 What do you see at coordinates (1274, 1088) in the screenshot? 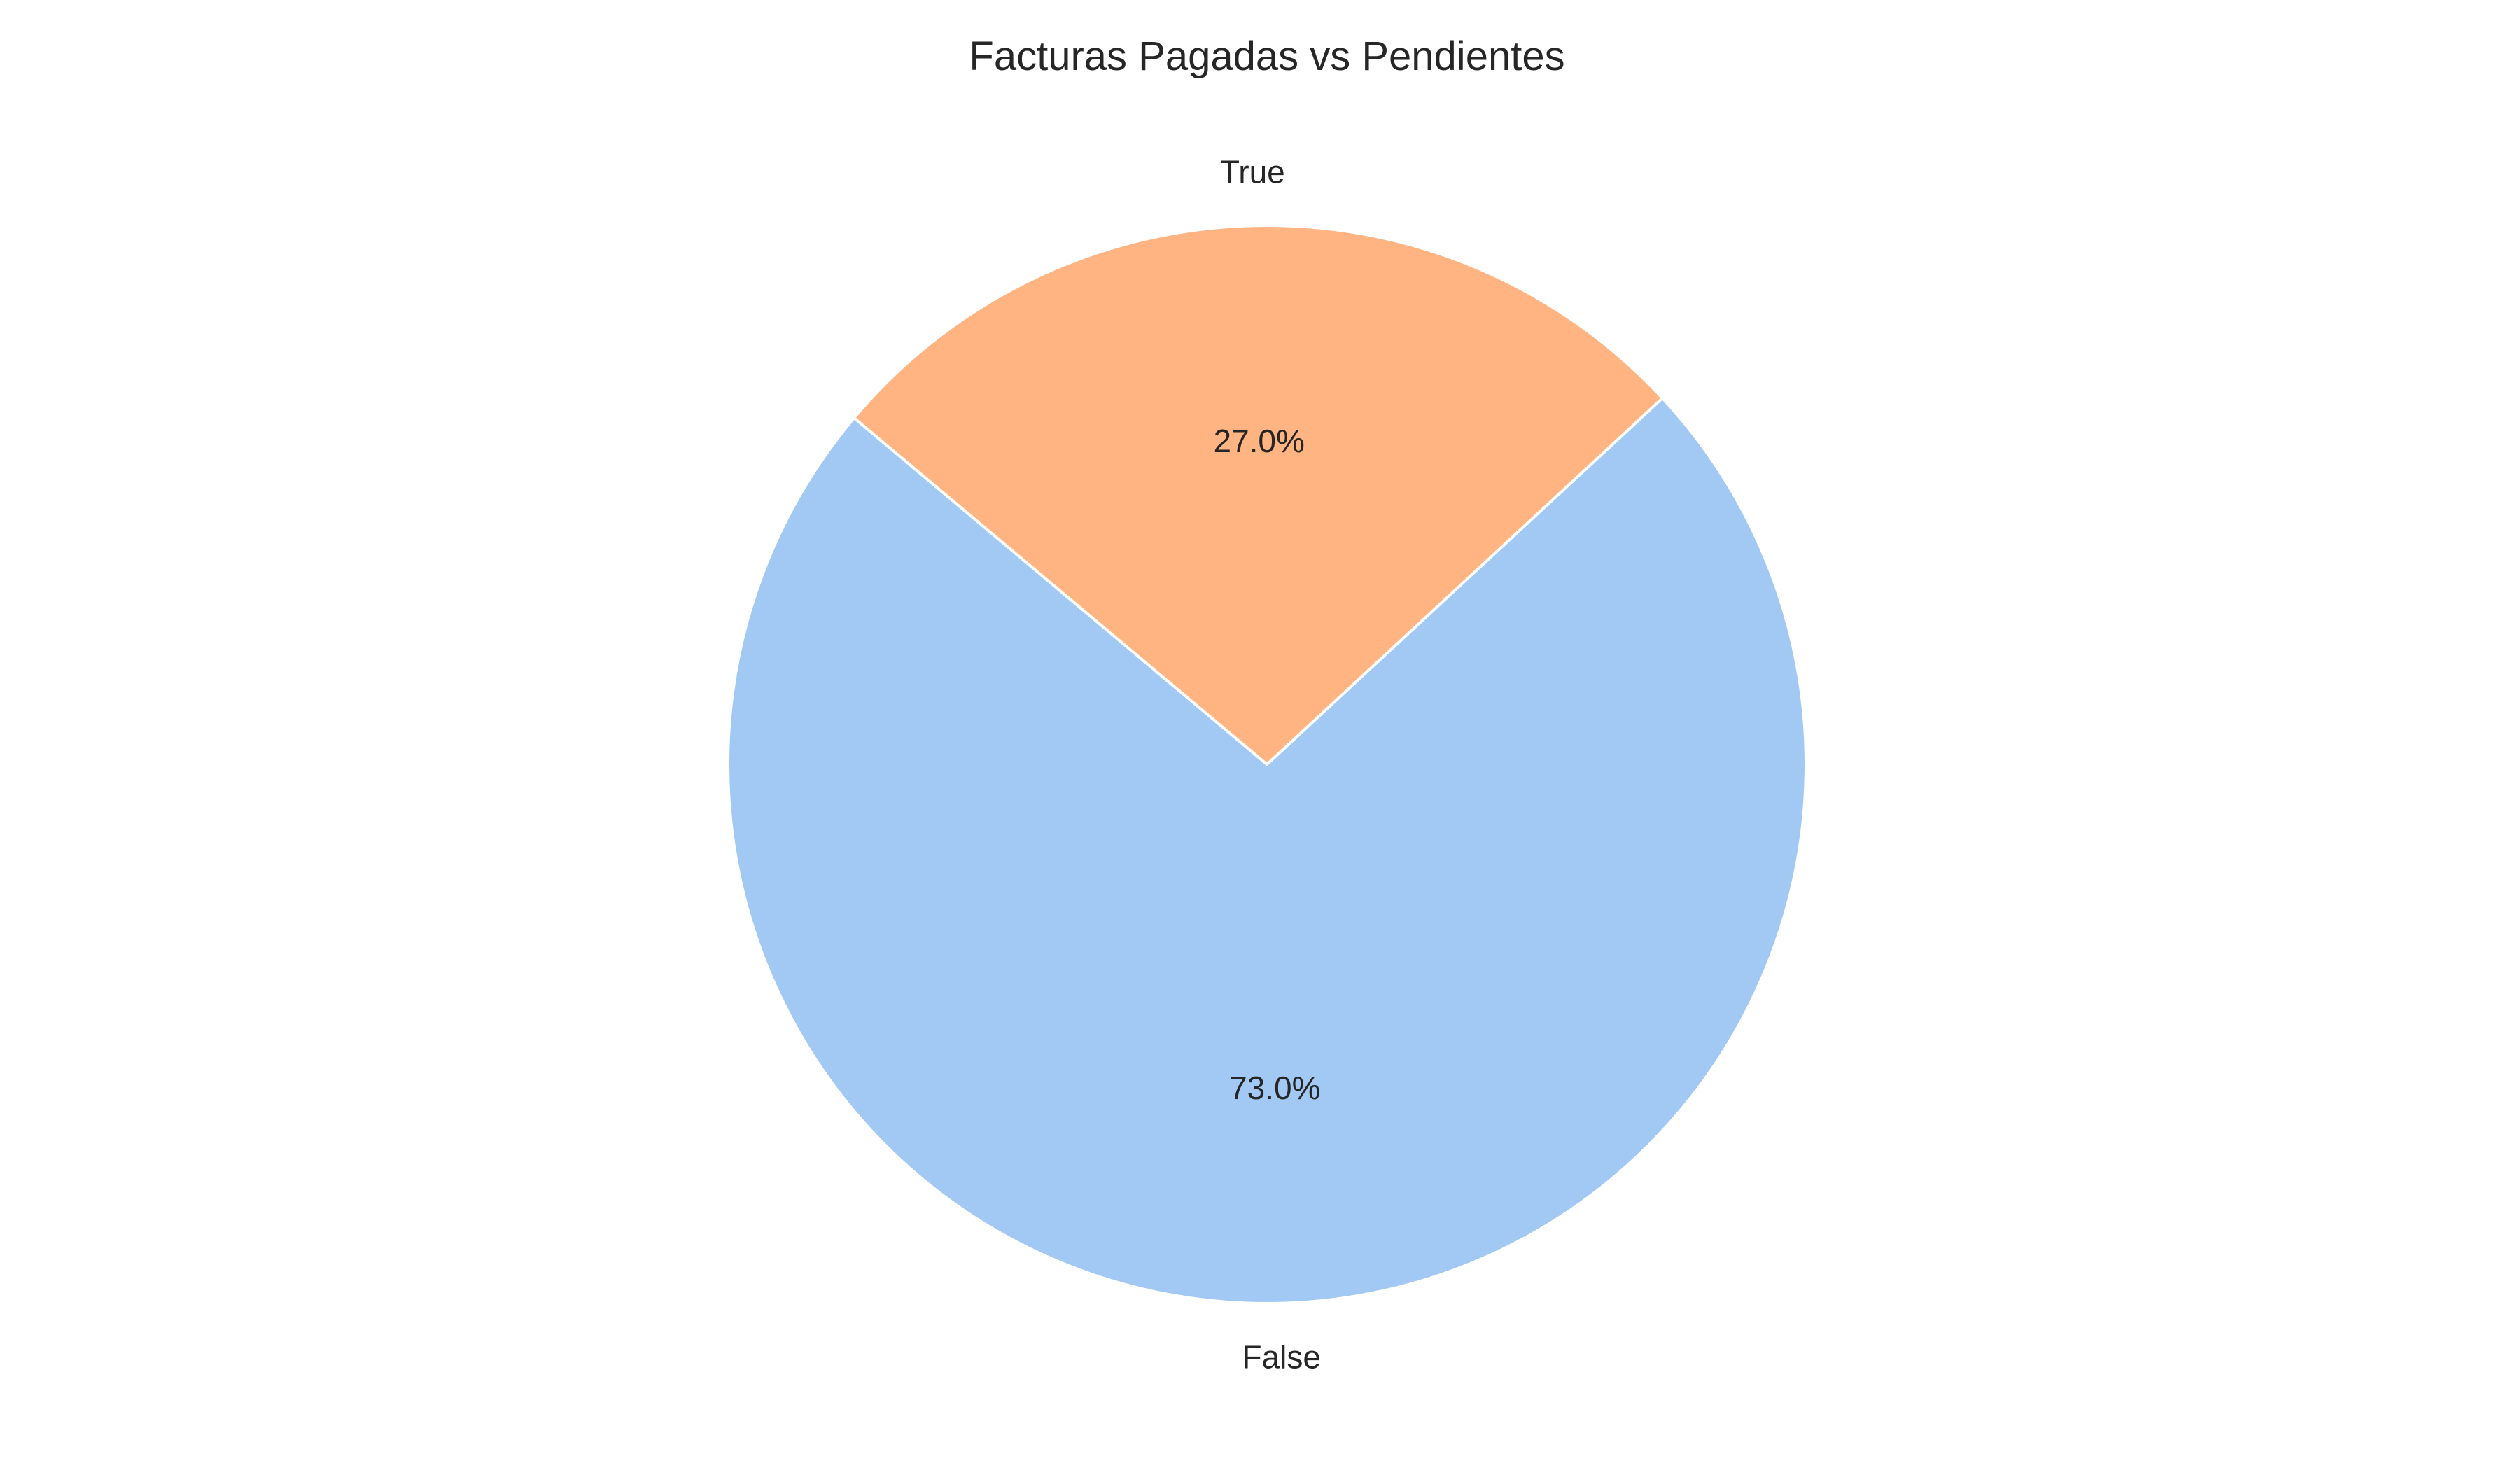
I see `slice-percent-false: 73.0%` at bounding box center [1274, 1088].